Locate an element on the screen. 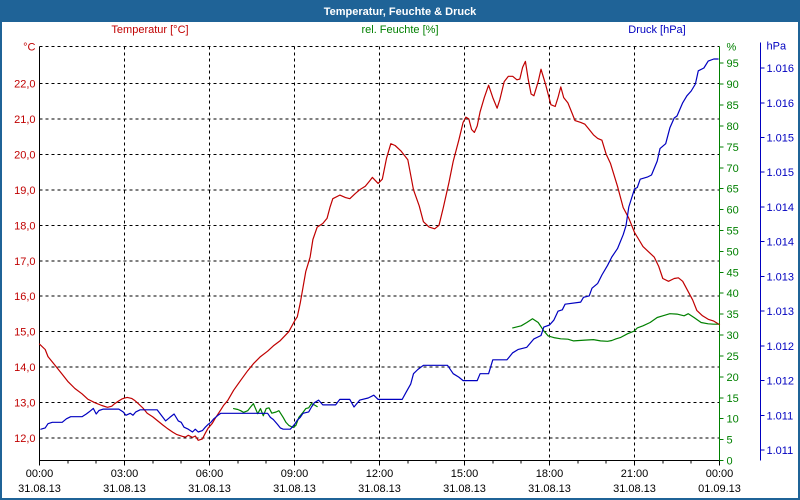 This screenshot has height=500, width=800. svg-text: 20 is located at coordinates (733, 378).